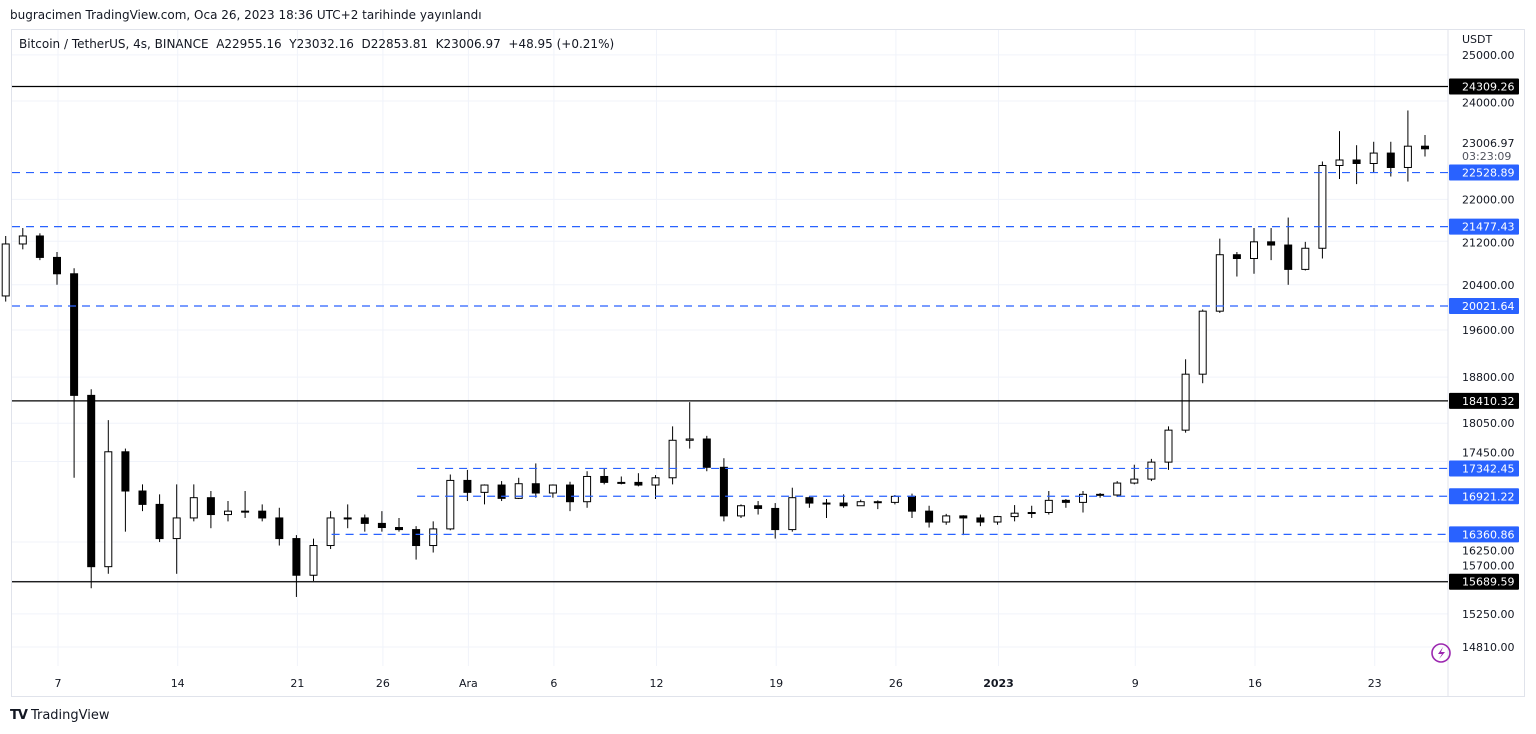 This screenshot has height=734, width=1536. Describe the element at coordinates (1488, 143) in the screenshot. I see `last-price-label: 23006.97` at that location.